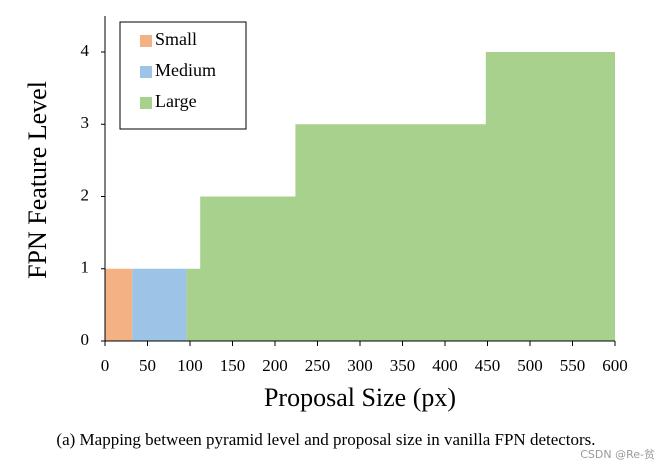 Image resolution: width=663 pixels, height=468 pixels. What do you see at coordinates (176, 39) in the screenshot?
I see `legend-label: Small` at bounding box center [176, 39].